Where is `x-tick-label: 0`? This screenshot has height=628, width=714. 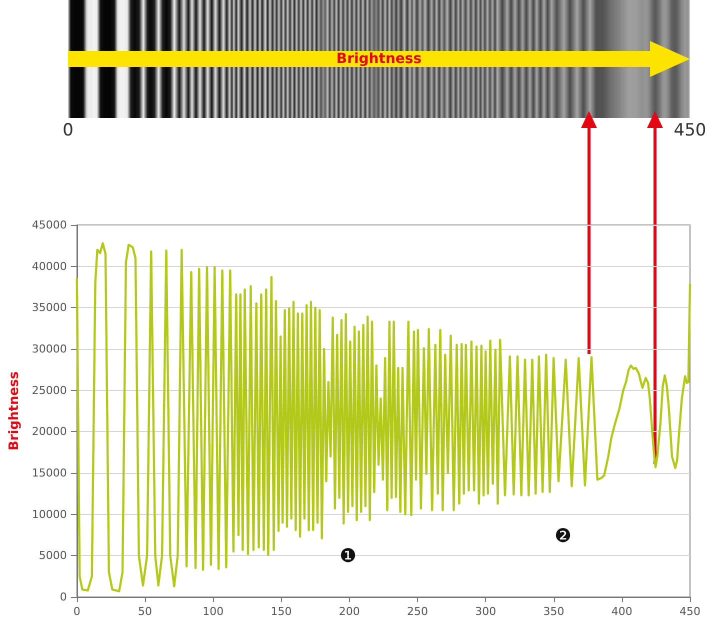 x-tick-label: 0 is located at coordinates (76, 611).